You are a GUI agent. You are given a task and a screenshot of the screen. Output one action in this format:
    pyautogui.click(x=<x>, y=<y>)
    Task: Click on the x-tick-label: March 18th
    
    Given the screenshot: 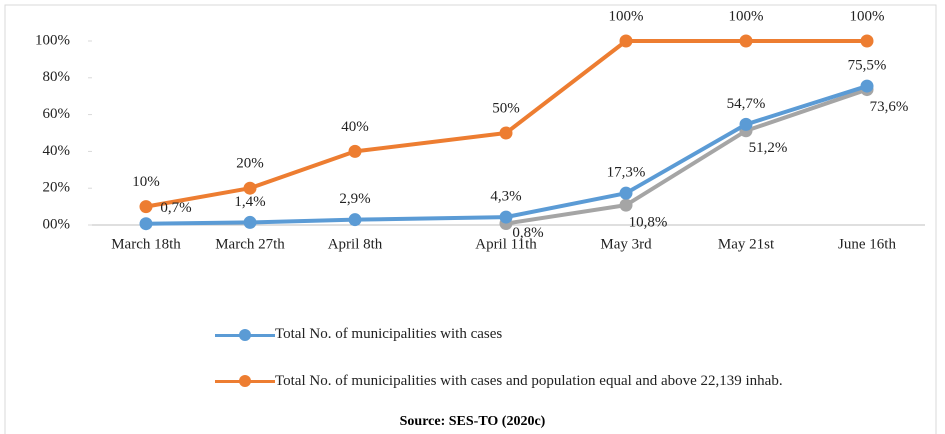 What is the action you would take?
    pyautogui.click(x=146, y=244)
    